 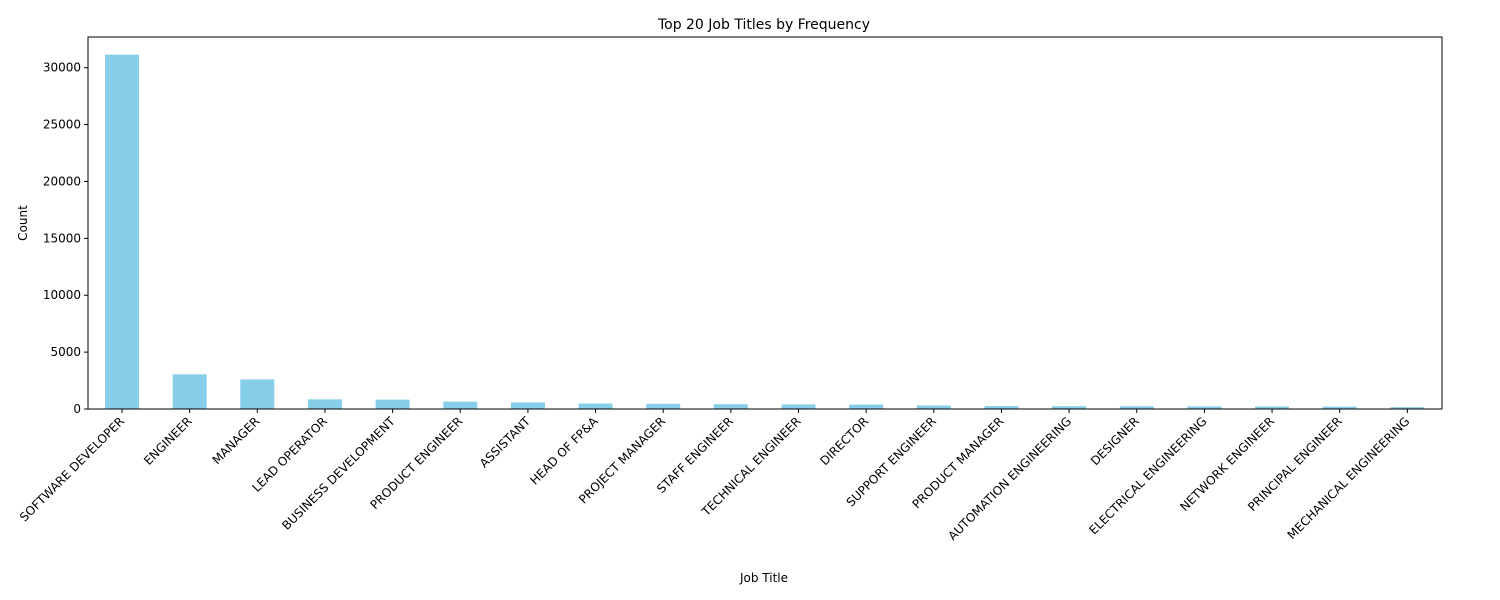 What do you see at coordinates (62, 295) in the screenshot?
I see `y-tick-label: 10000` at bounding box center [62, 295].